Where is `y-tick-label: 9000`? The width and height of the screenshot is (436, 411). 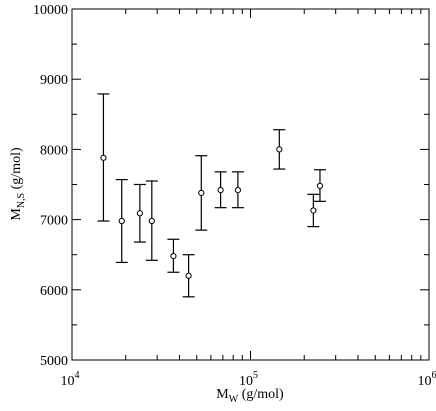
y-tick-label: 9000 is located at coordinates (54, 80).